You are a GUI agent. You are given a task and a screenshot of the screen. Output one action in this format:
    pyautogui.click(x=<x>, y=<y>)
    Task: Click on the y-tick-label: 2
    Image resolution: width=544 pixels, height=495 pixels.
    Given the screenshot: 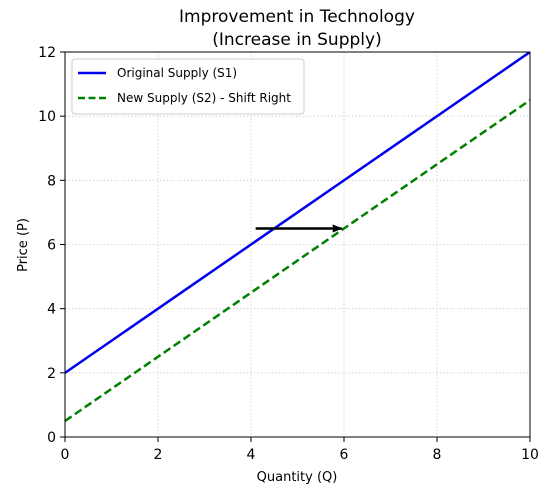 What is the action you would take?
    pyautogui.click(x=51, y=374)
    